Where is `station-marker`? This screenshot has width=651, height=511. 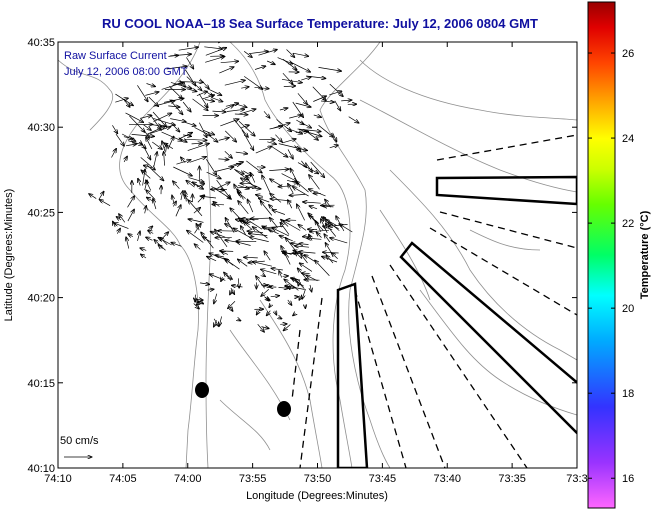 station-marker is located at coordinates (202, 390).